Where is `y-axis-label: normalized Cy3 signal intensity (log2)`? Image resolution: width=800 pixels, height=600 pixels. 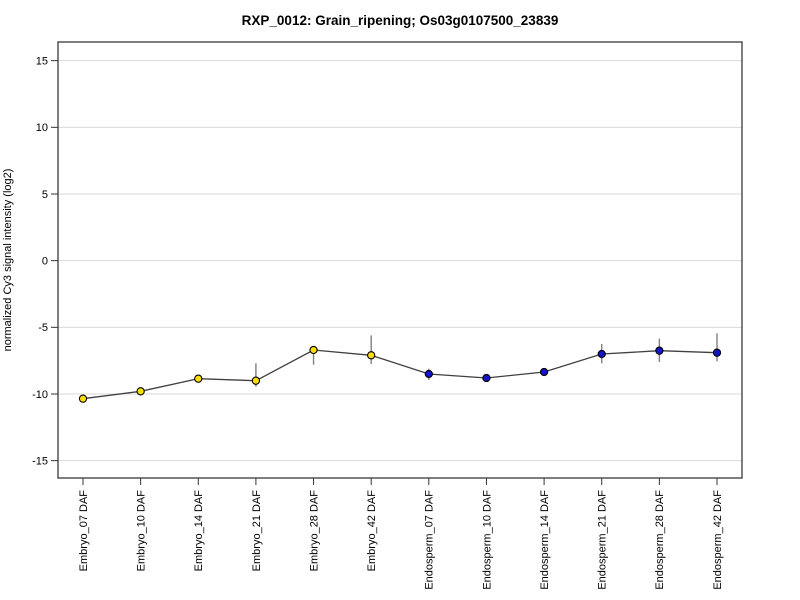
y-axis-label: normalized Cy3 signal intensity (log2) is located at coordinates (8, 260).